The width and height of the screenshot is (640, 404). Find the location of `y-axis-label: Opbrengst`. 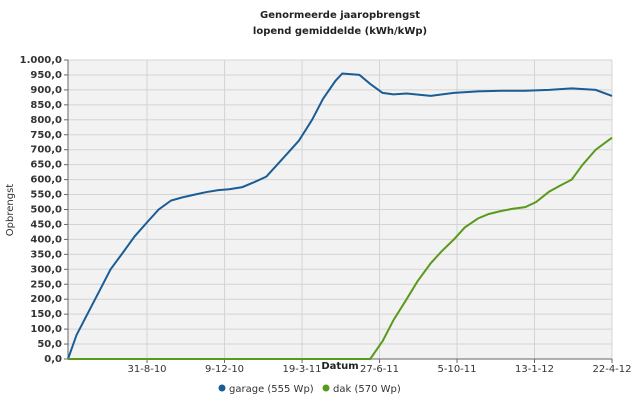

y-axis-label: Opbrengst is located at coordinates (10, 210).